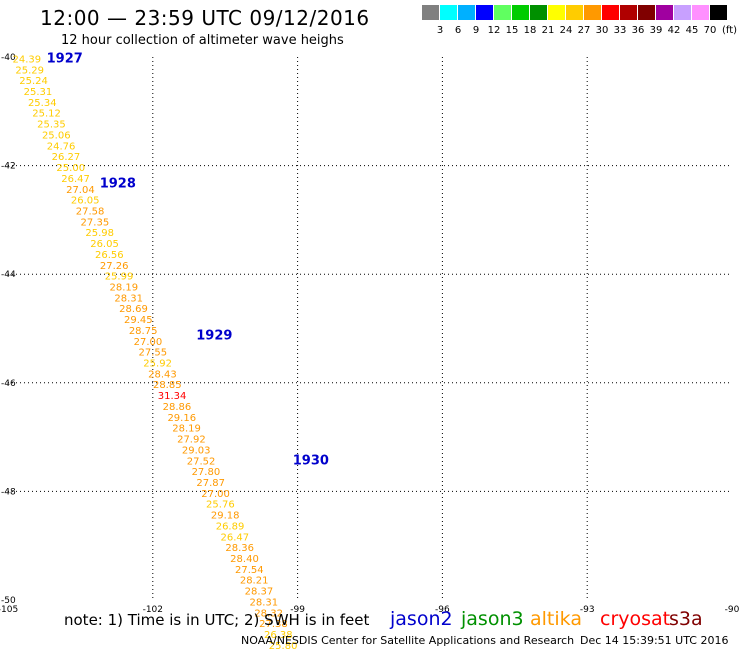 Image resolution: width=740 pixels, height=650 pixels. Describe the element at coordinates (654, 640) in the screenshot. I see `footer-timestamp: Dec 14 15:39:51 UTC 2016` at that location.